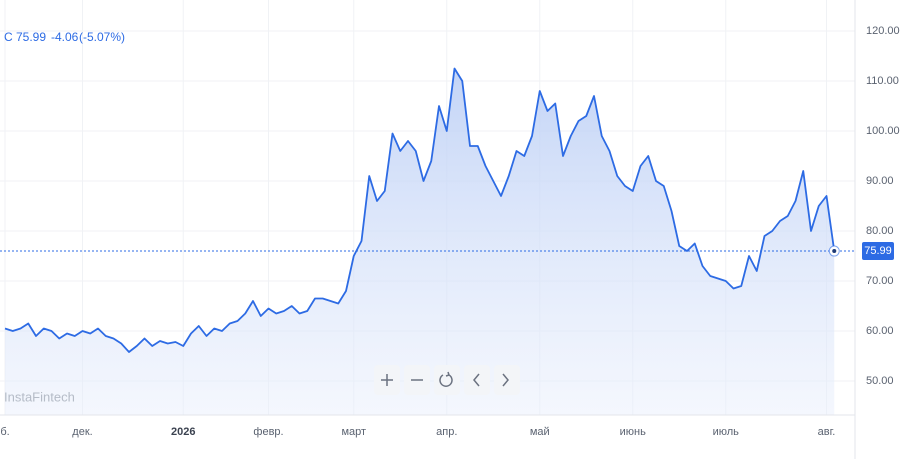 This screenshot has width=900, height=459. Describe the element at coordinates (883, 31) in the screenshot. I see `y-tick-label: 120.00` at that location.